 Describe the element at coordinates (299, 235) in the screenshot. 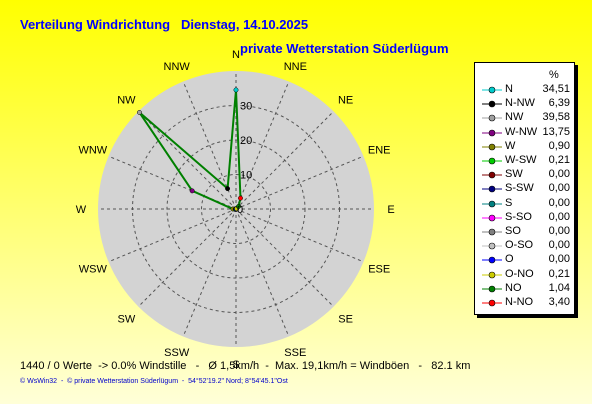

I see `spoke-ese` at that location.